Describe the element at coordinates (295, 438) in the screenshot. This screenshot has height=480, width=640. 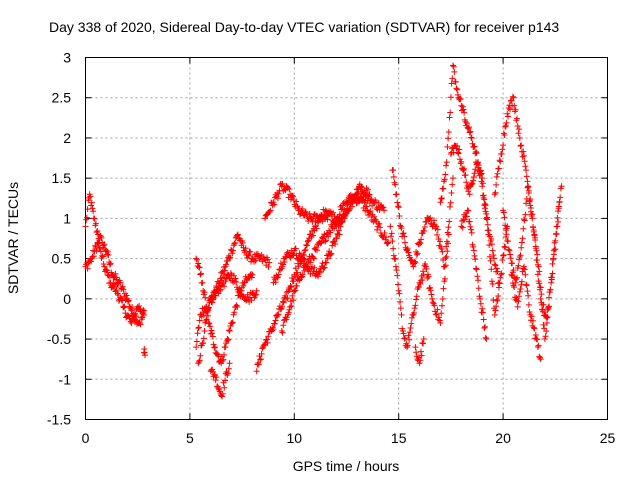
I see `x-tick-label: 10` at that location.